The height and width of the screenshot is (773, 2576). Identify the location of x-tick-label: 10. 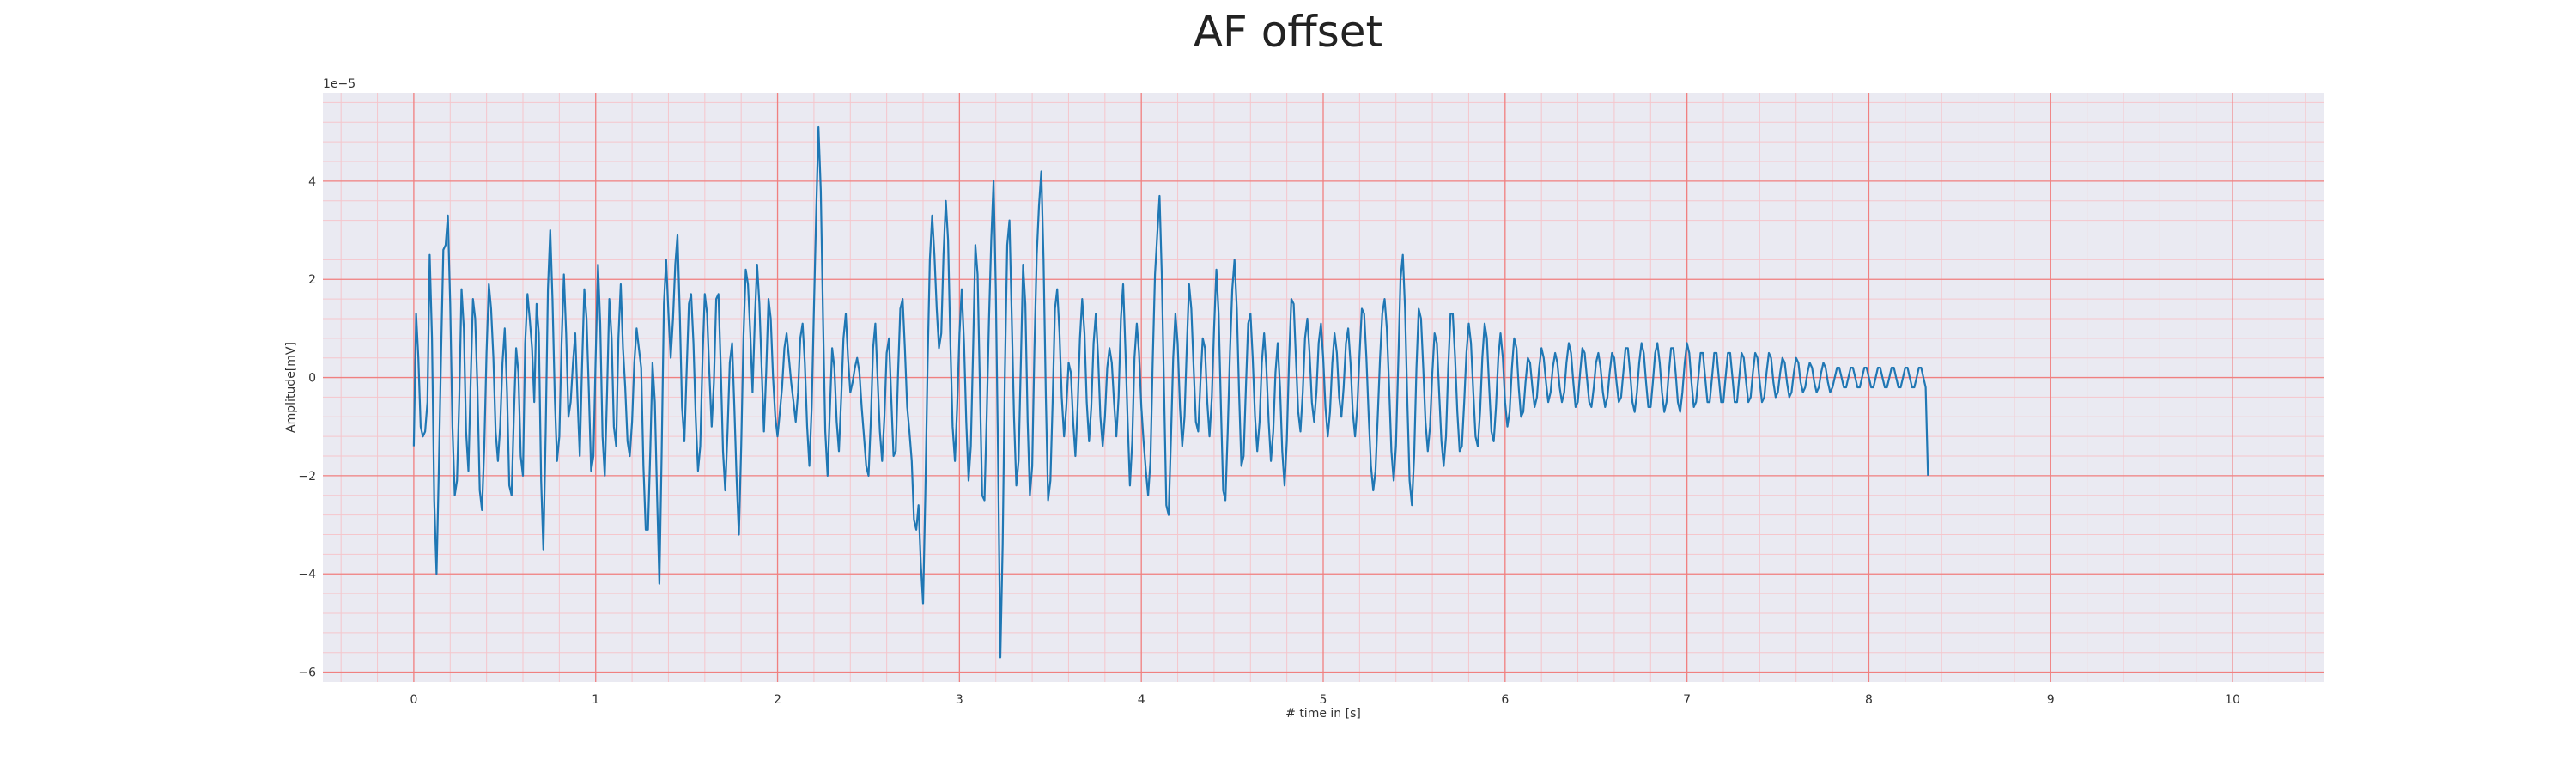
(2232, 700).